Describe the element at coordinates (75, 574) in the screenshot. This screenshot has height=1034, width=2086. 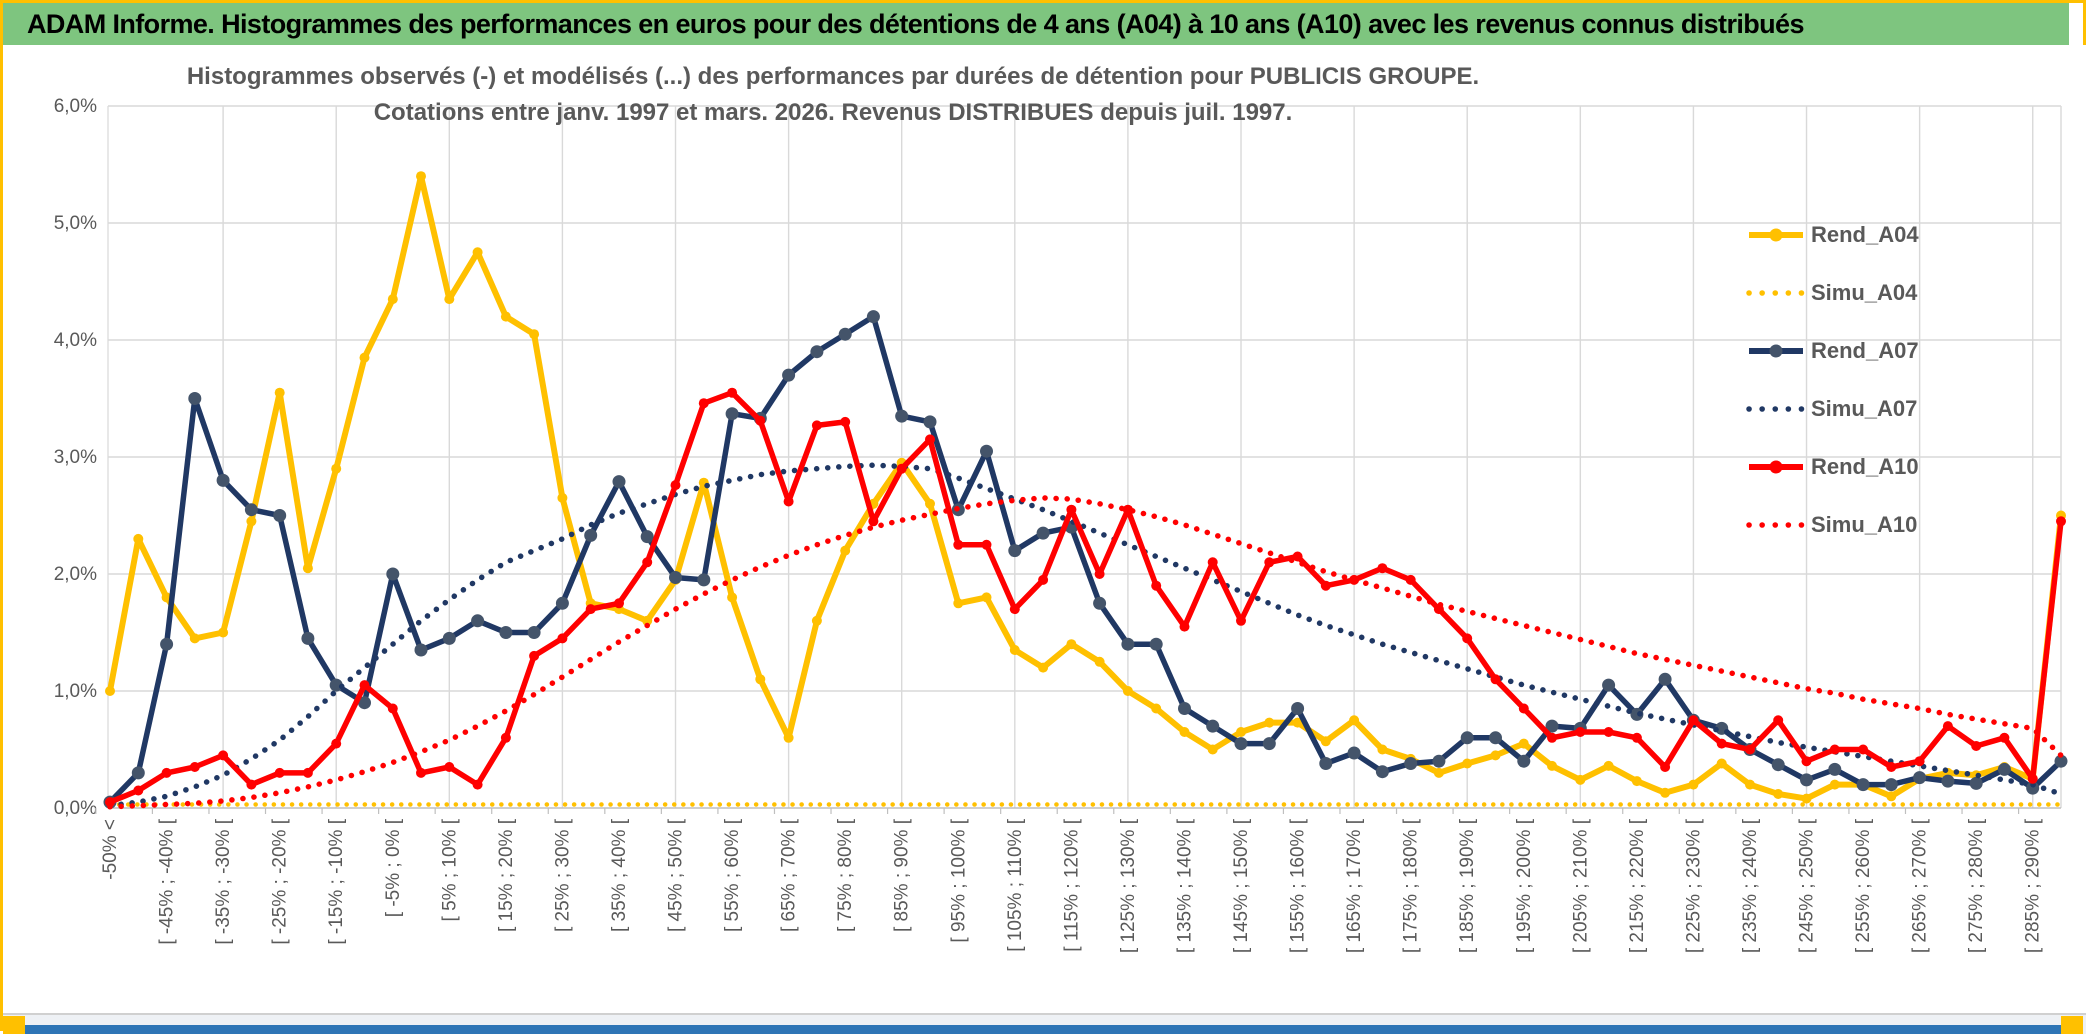
I see `y-axis-tick-label: 2,0%` at that location.